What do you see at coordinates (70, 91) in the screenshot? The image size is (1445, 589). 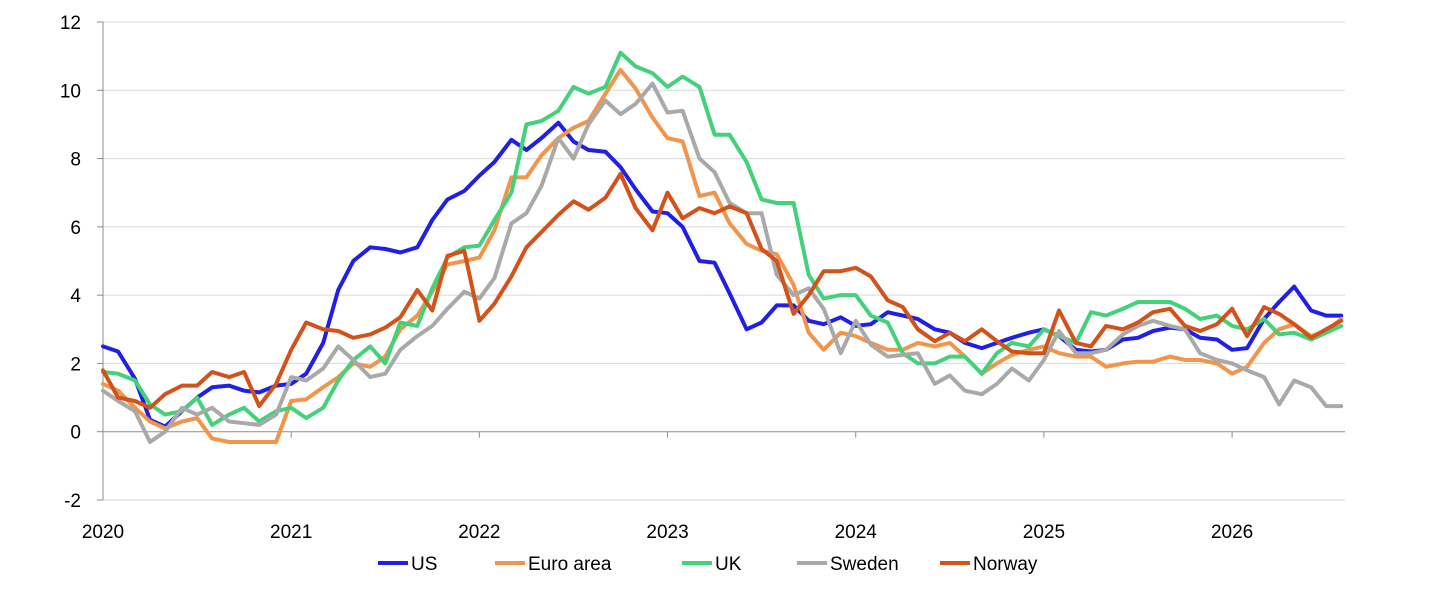 I see `y-tick-label: 10` at bounding box center [70, 91].